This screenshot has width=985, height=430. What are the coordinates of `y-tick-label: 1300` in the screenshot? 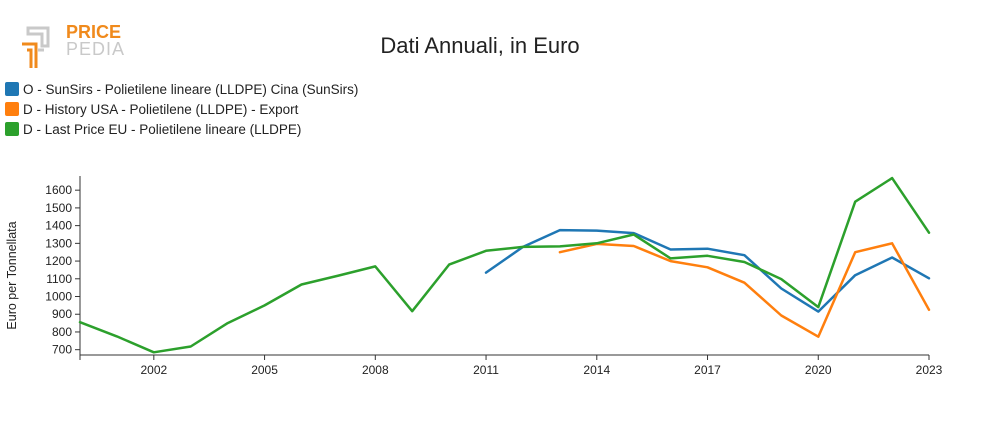 It's located at (58, 243).